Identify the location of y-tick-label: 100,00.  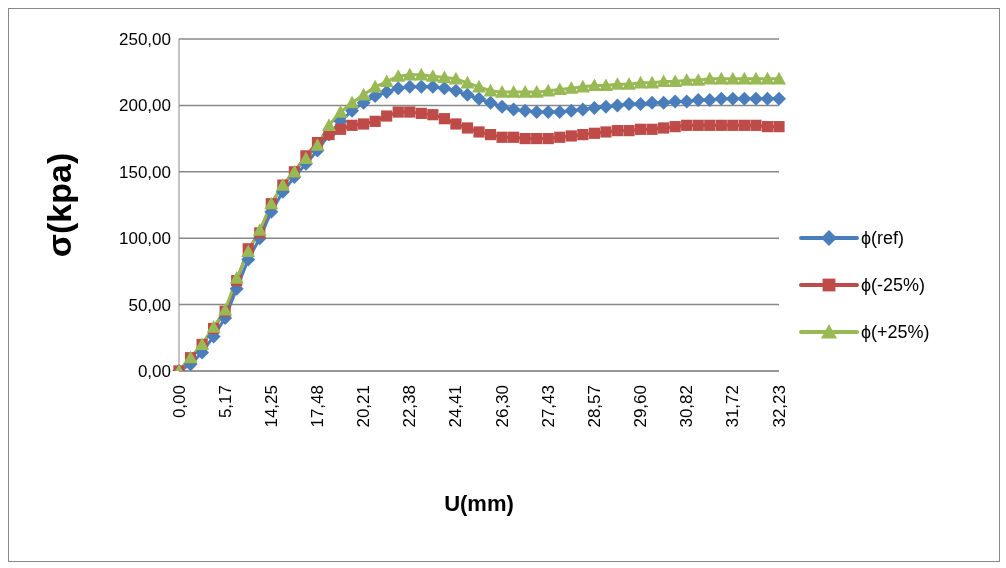
(145, 239).